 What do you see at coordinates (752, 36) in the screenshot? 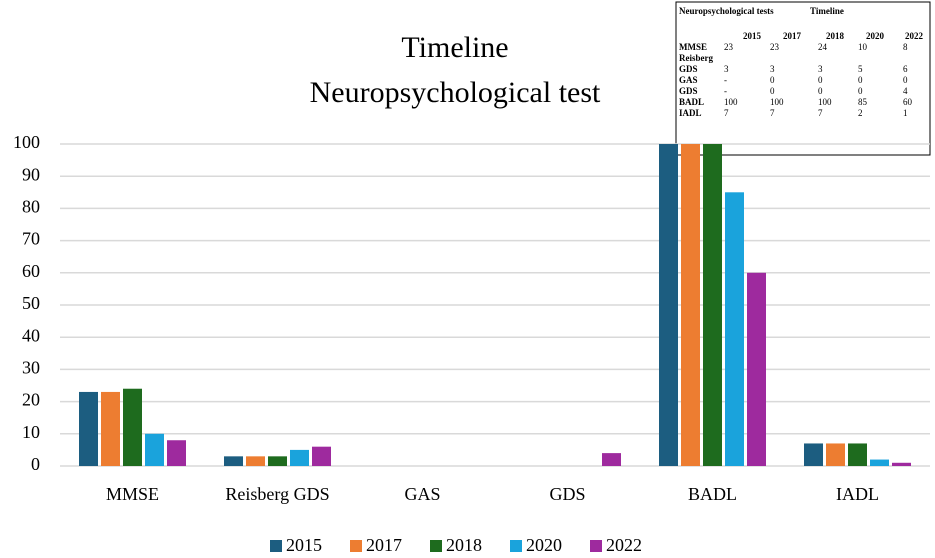
I see `table-year: 2015` at bounding box center [752, 36].